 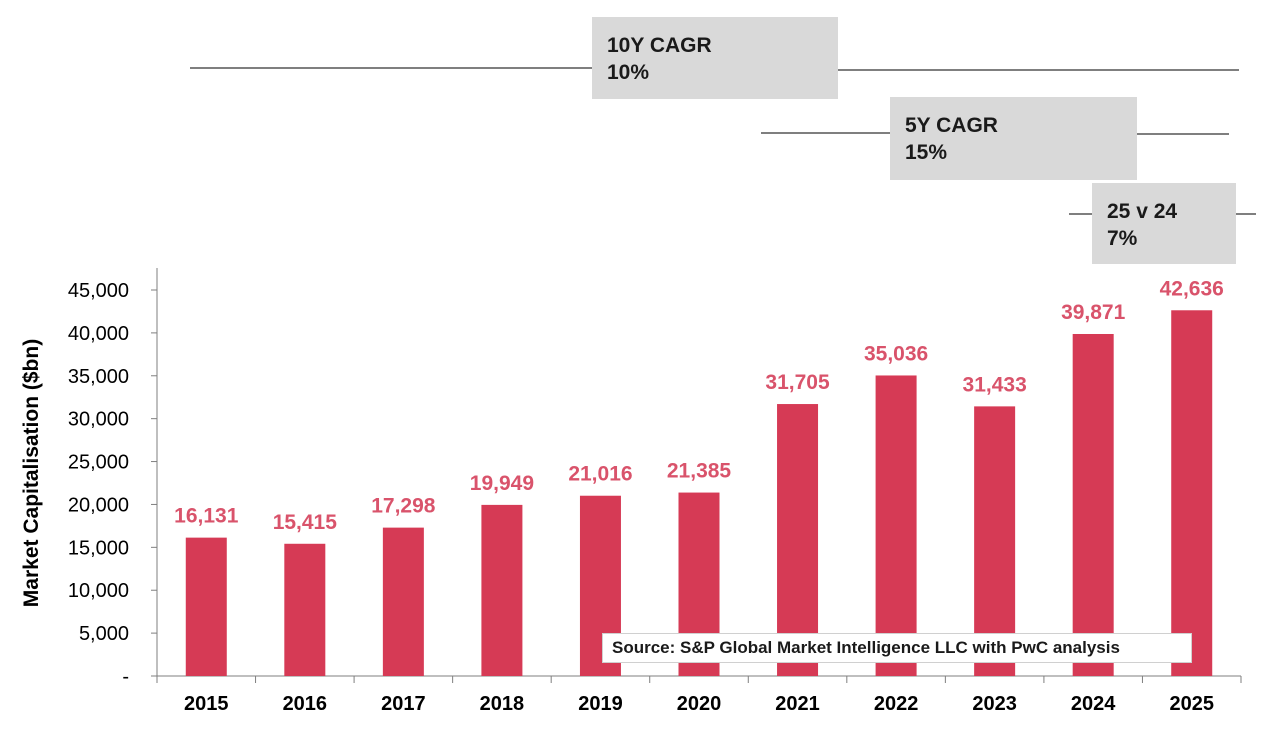 What do you see at coordinates (125, 677) in the screenshot?
I see `y-tick-label: -` at bounding box center [125, 677].